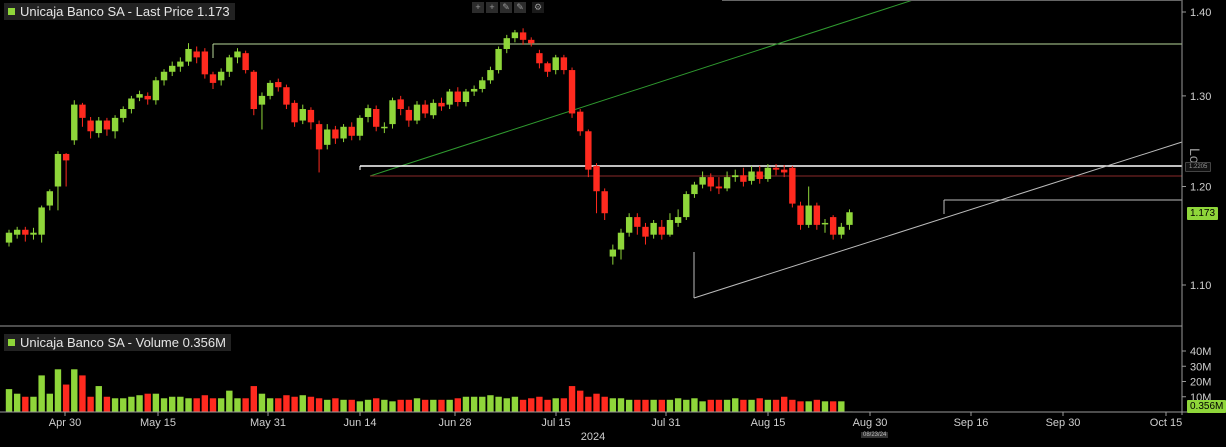 This screenshot has width=1226, height=447. What do you see at coordinates (593, 437) in the screenshot?
I see `year-label: 2024` at bounding box center [593, 437].